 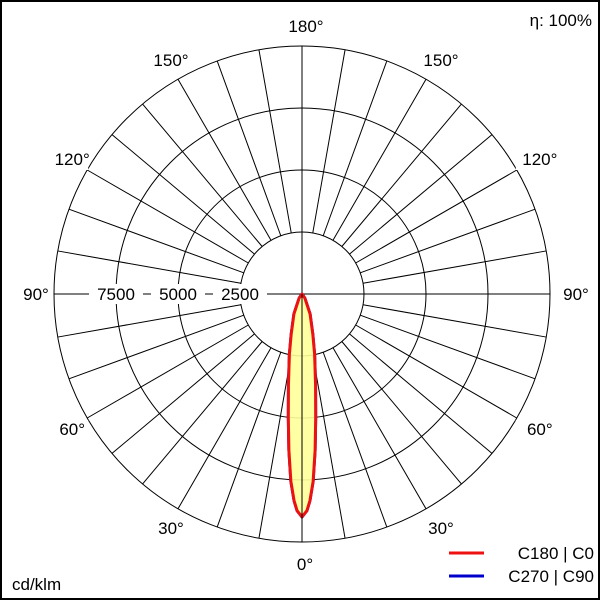 I want to click on angle-label: 0°, so click(x=305, y=564).